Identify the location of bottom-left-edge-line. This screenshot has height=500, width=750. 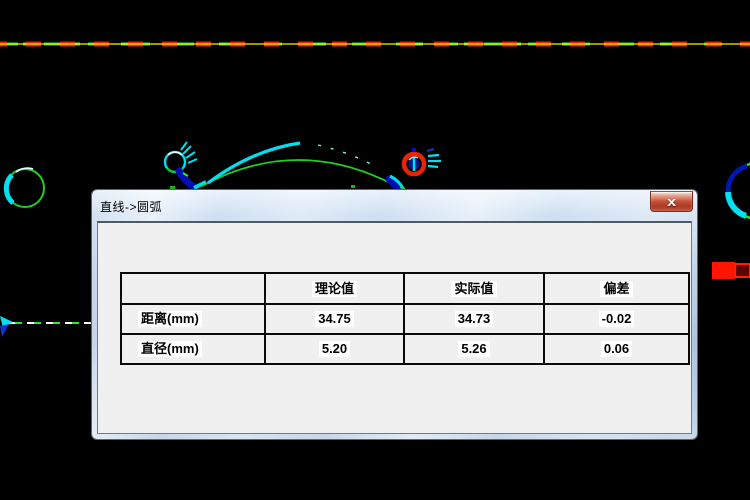
(46, 326).